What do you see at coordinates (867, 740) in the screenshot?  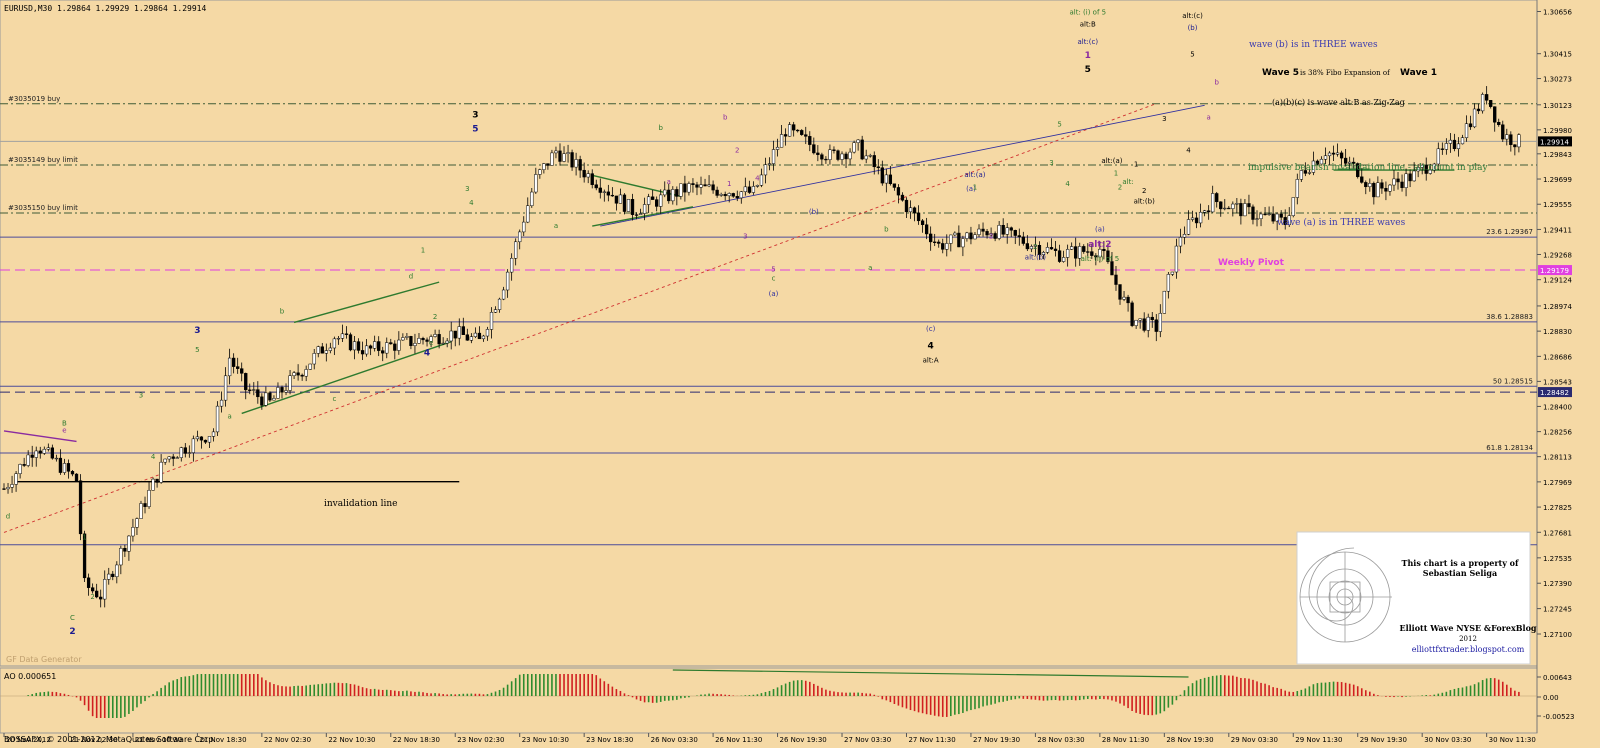 I see `x-tick-label-13: 27 Nov 03:30` at bounding box center [867, 740].